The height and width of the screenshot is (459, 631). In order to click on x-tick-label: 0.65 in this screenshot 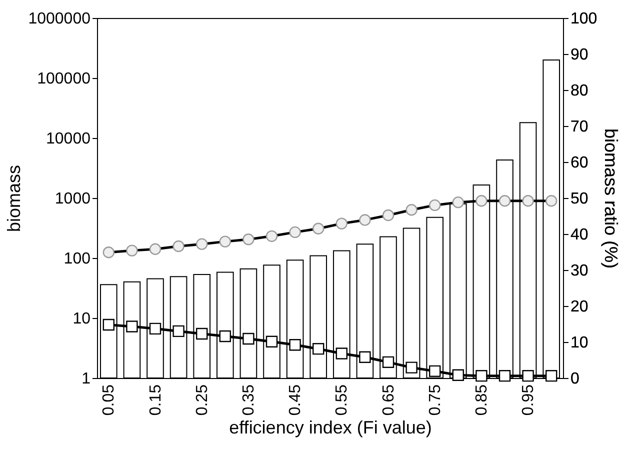, I will do `click(389, 400)`.